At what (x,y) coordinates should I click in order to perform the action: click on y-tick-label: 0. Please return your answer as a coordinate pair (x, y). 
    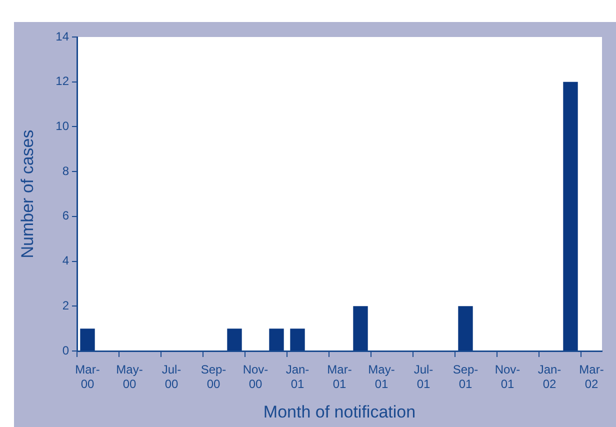
    Looking at the image, I should click on (66, 350).